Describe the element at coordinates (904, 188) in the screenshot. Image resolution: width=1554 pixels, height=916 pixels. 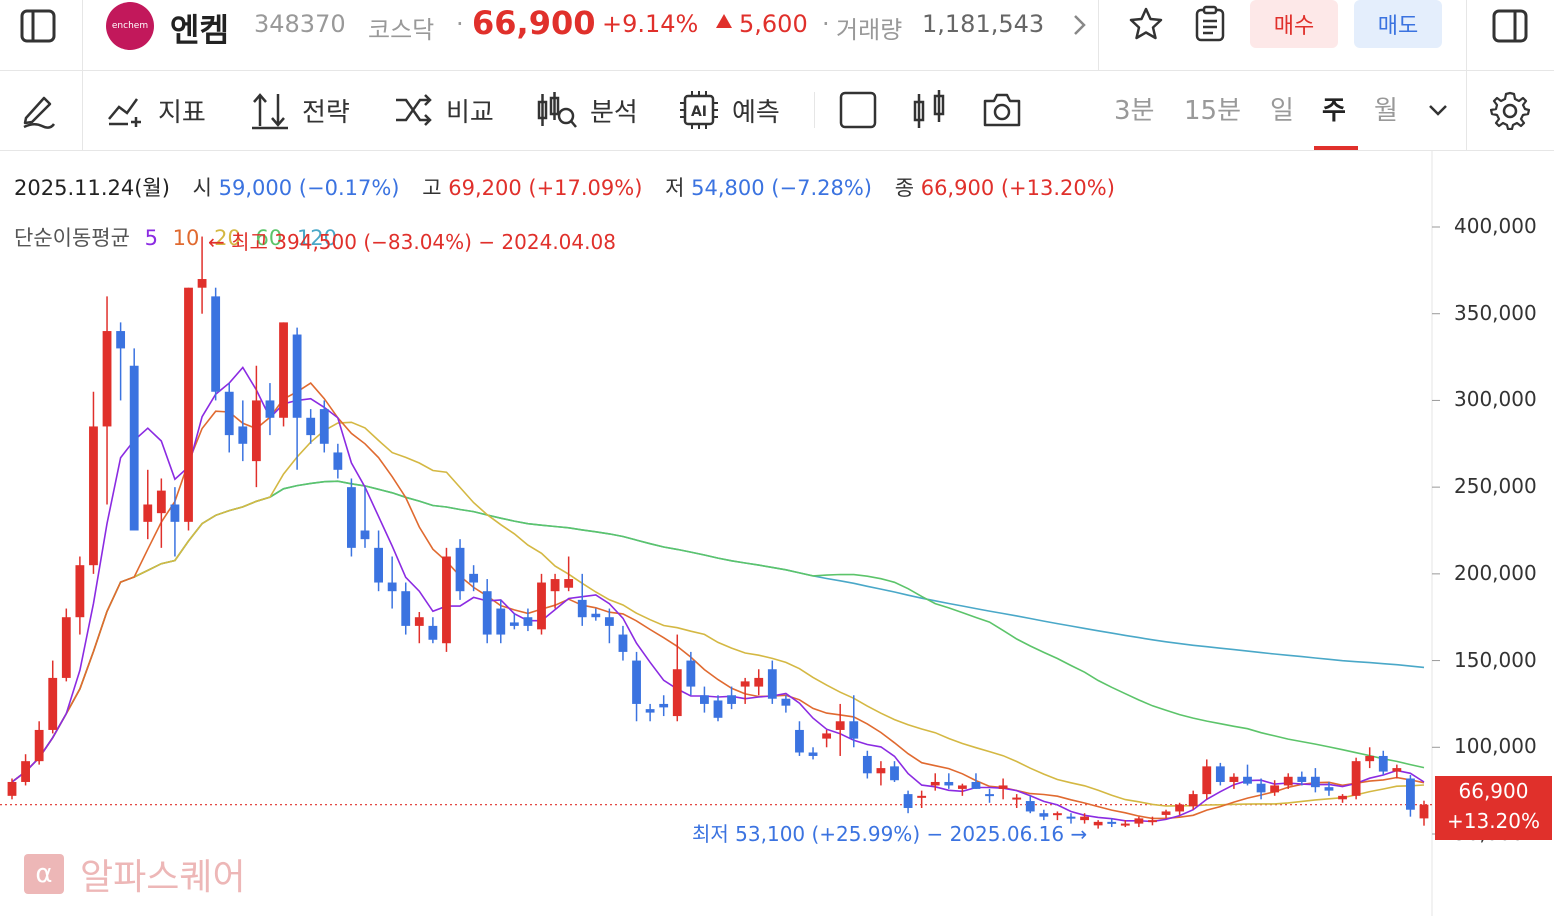
I see `close-label: 종` at that location.